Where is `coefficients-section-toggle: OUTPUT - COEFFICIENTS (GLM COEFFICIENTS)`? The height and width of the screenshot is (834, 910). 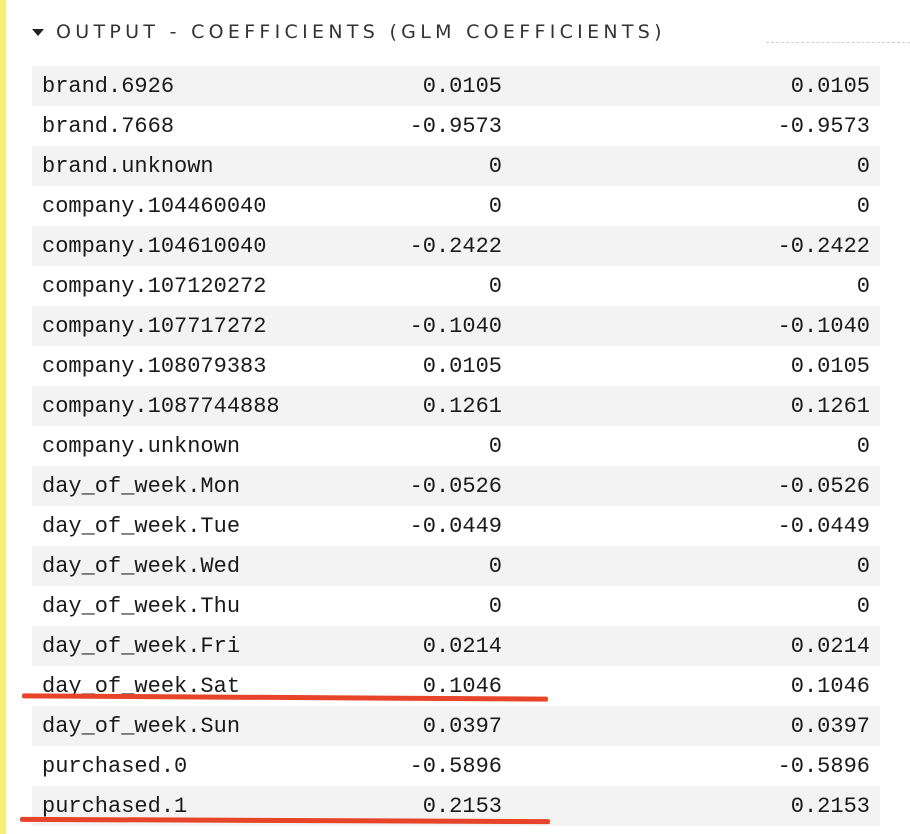
coefficients-section-toggle: OUTPUT - COEFFICIENTS (GLM COEFFICIENTS) is located at coordinates (349, 32).